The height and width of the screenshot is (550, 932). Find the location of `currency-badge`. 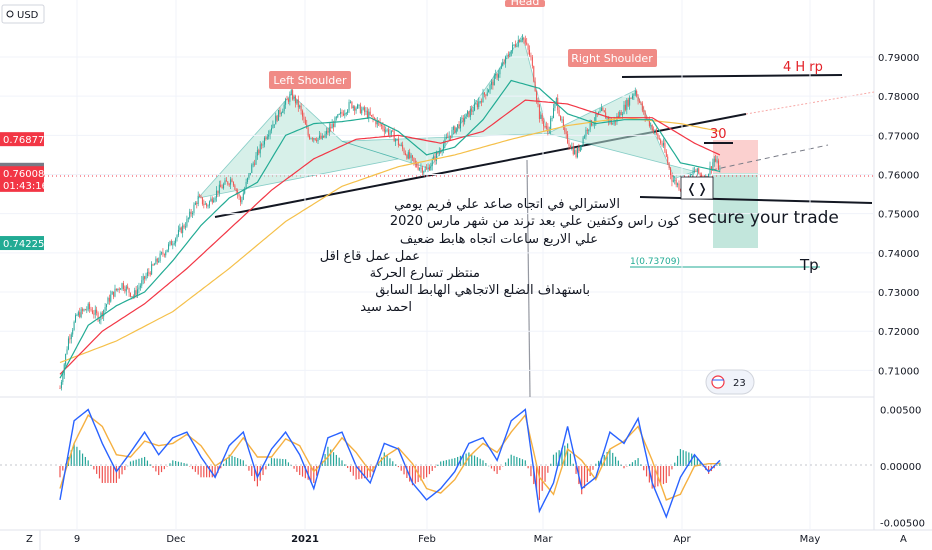

currency-badge is located at coordinates (23, 14).